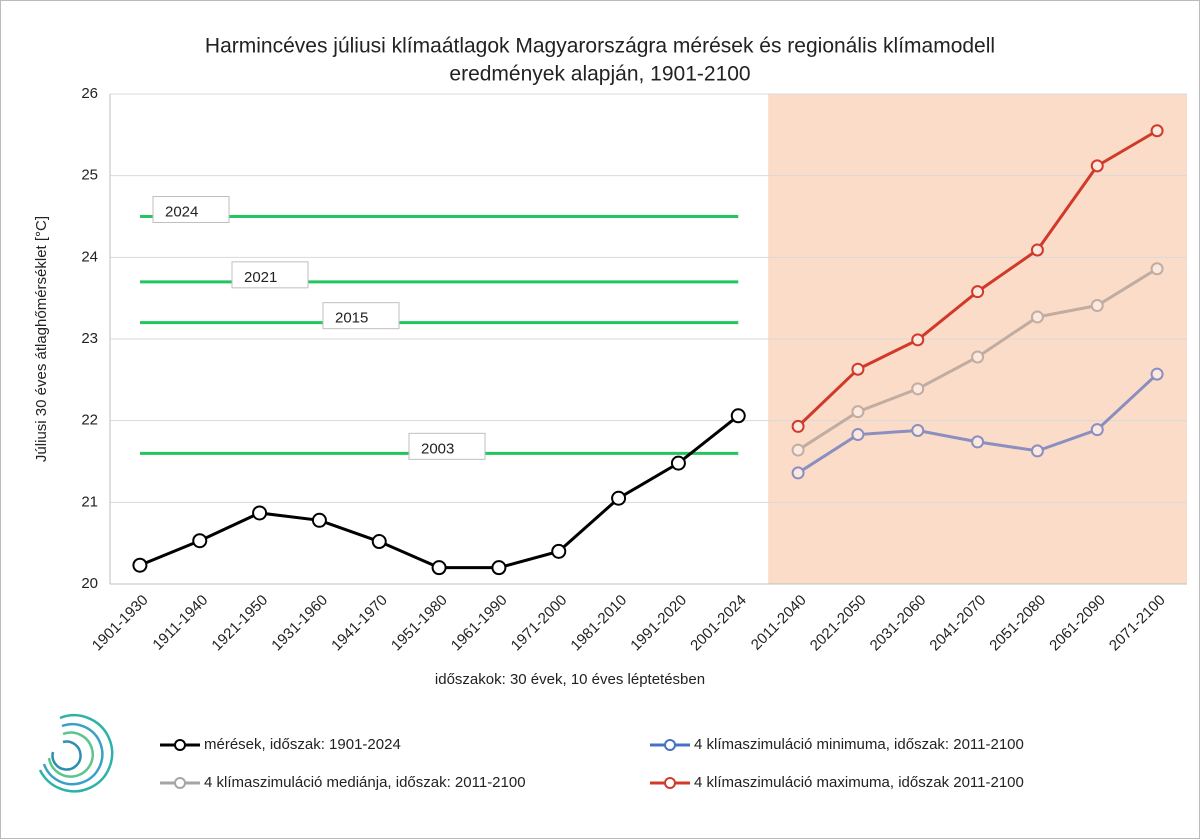 The height and width of the screenshot is (839, 1200). Describe the element at coordinates (89, 93) in the screenshot. I see `y-tick-label: 26` at that location.